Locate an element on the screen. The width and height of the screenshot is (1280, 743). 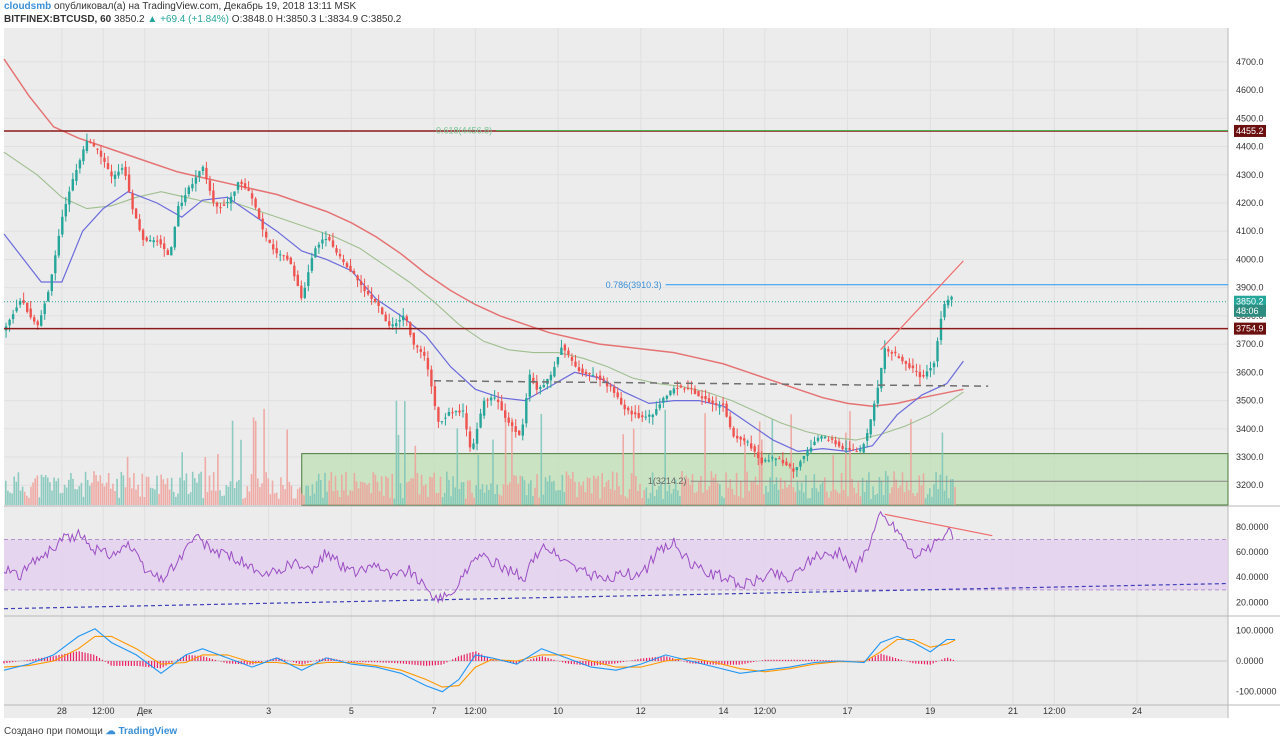
macd-panel is located at coordinates (615, 660).